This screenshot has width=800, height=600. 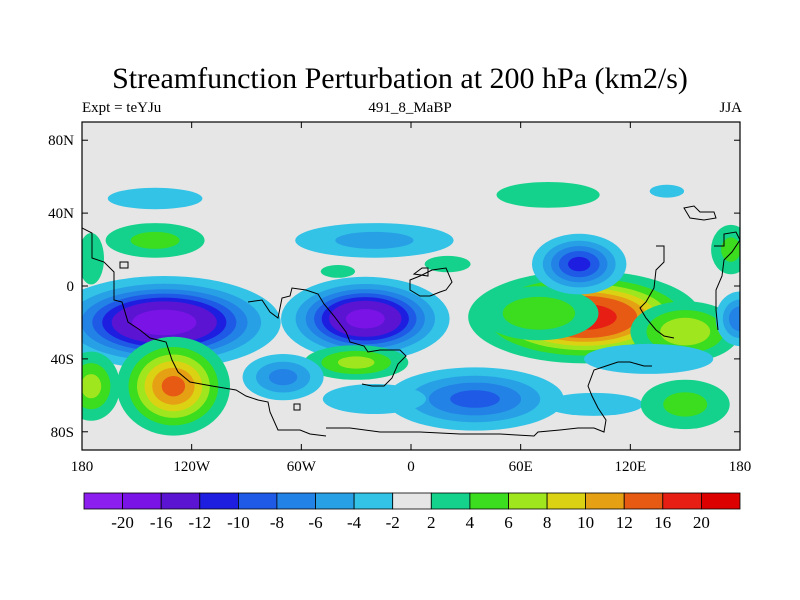 What do you see at coordinates (393, 522) in the screenshot?
I see `colorbar-label: -2` at bounding box center [393, 522].